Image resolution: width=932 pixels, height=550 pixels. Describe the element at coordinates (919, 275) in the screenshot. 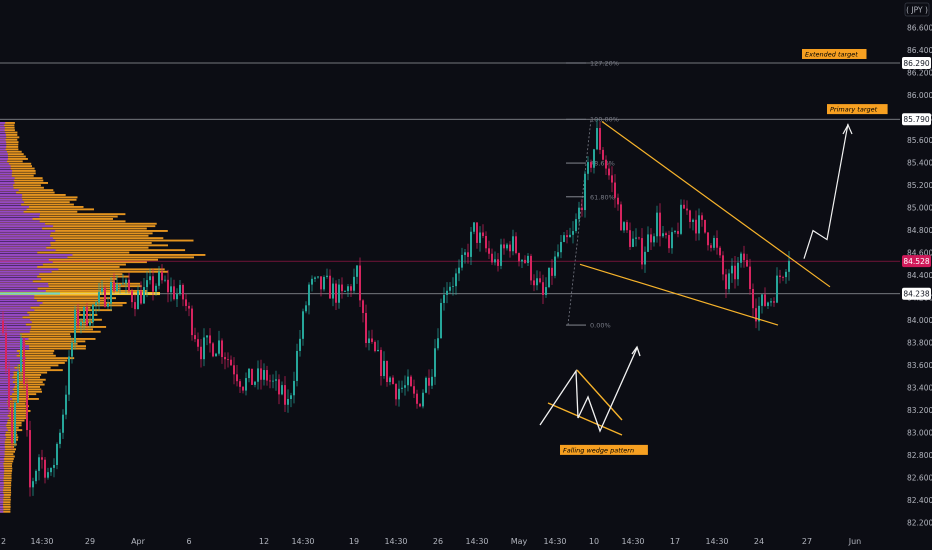

I see `price-tick-label: 84.400` at that location.